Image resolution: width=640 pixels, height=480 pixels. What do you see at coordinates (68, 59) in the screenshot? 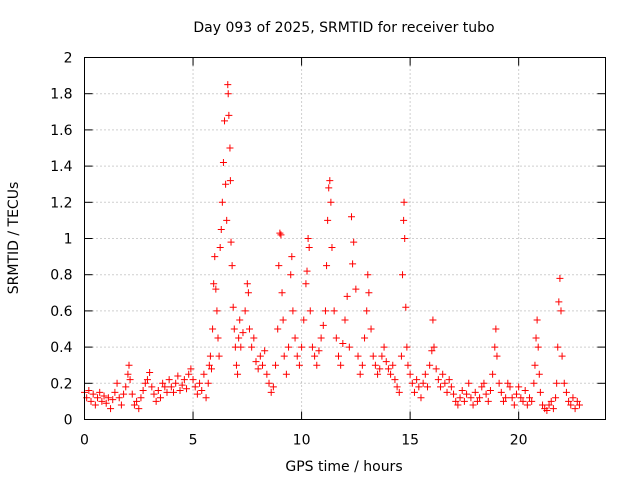
I see `y-tick-label: 2` at bounding box center [68, 59].